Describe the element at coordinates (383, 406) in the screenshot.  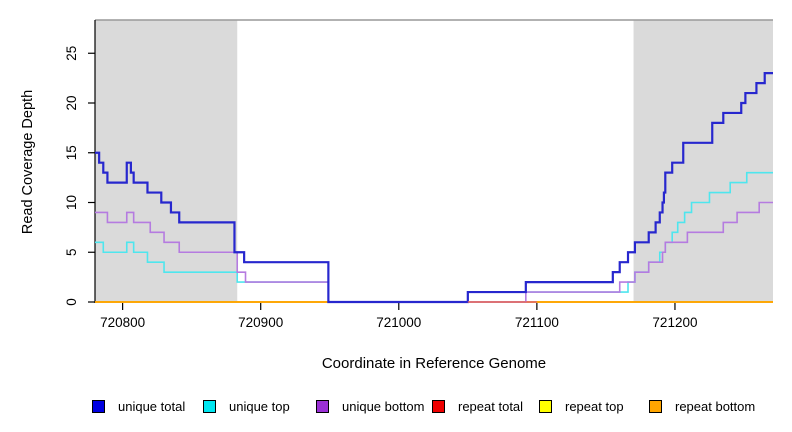
I see `legend-label: unique bottom` at that location.